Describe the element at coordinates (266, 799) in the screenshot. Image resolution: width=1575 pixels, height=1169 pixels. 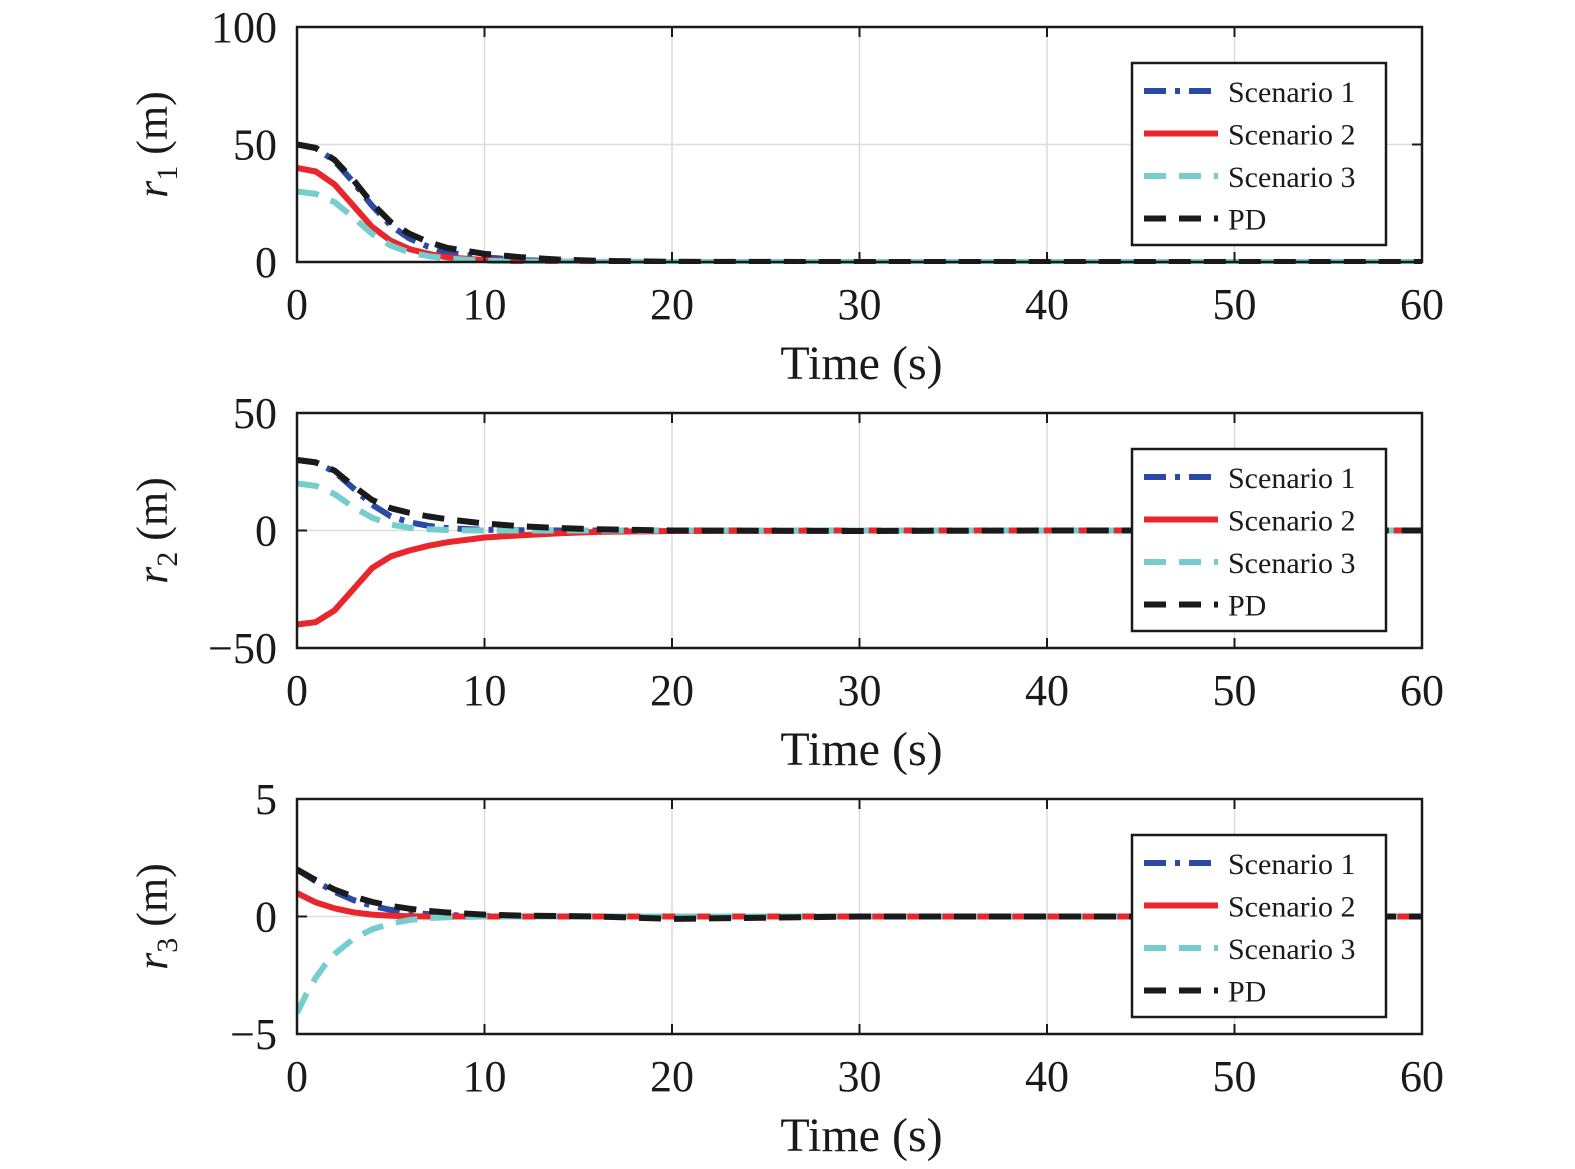
I see `y-tick-label: 5` at that location.